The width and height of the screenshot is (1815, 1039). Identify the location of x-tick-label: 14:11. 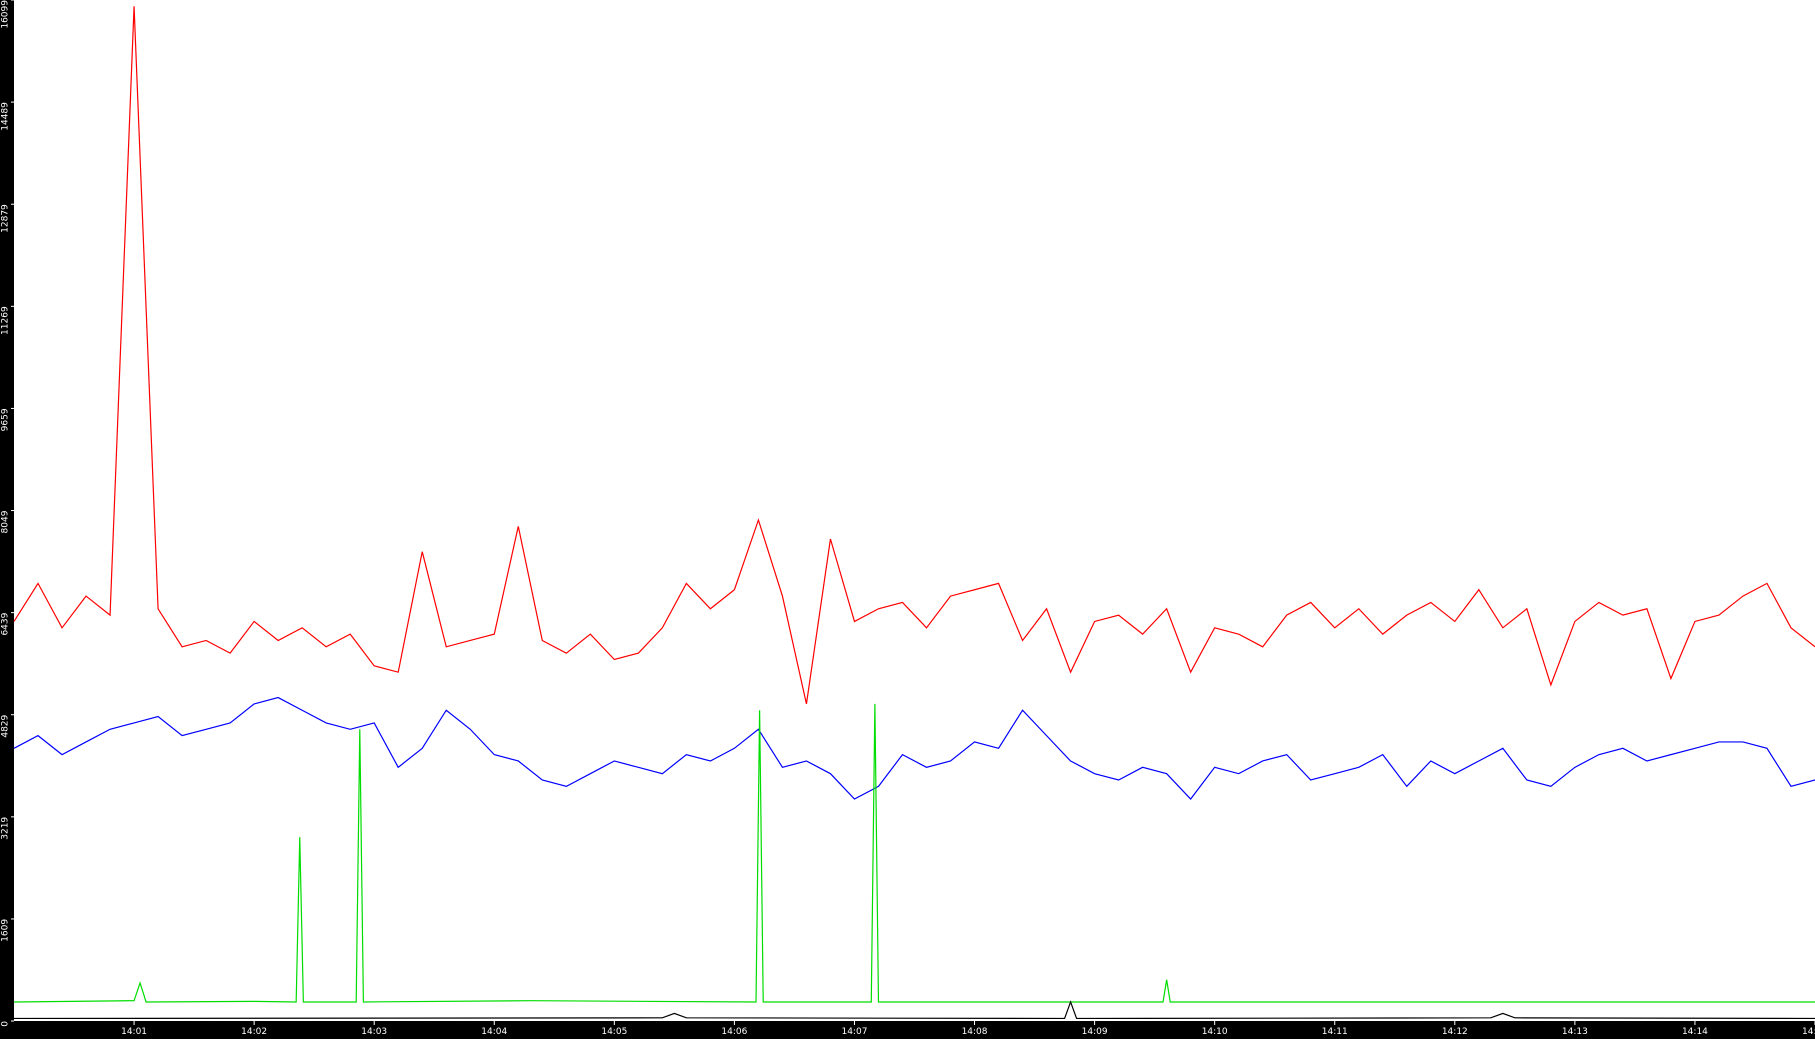
(1335, 1032).